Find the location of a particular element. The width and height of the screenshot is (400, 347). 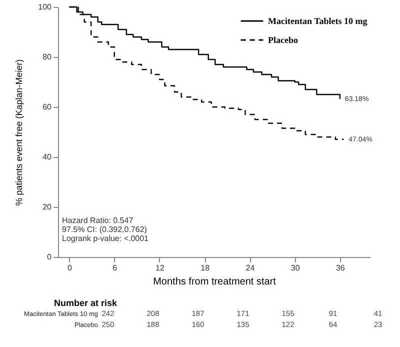

y-tick-label: 80 is located at coordinates (47, 57).